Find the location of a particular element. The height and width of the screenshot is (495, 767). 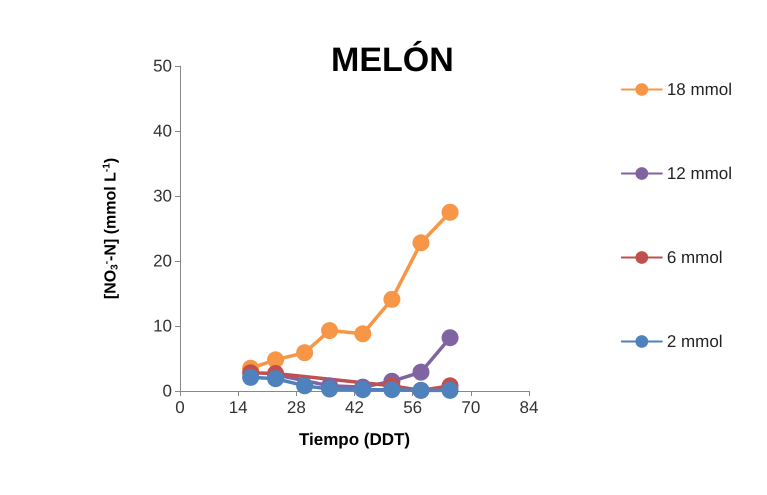

y-tick-label: 30 is located at coordinates (162, 196).